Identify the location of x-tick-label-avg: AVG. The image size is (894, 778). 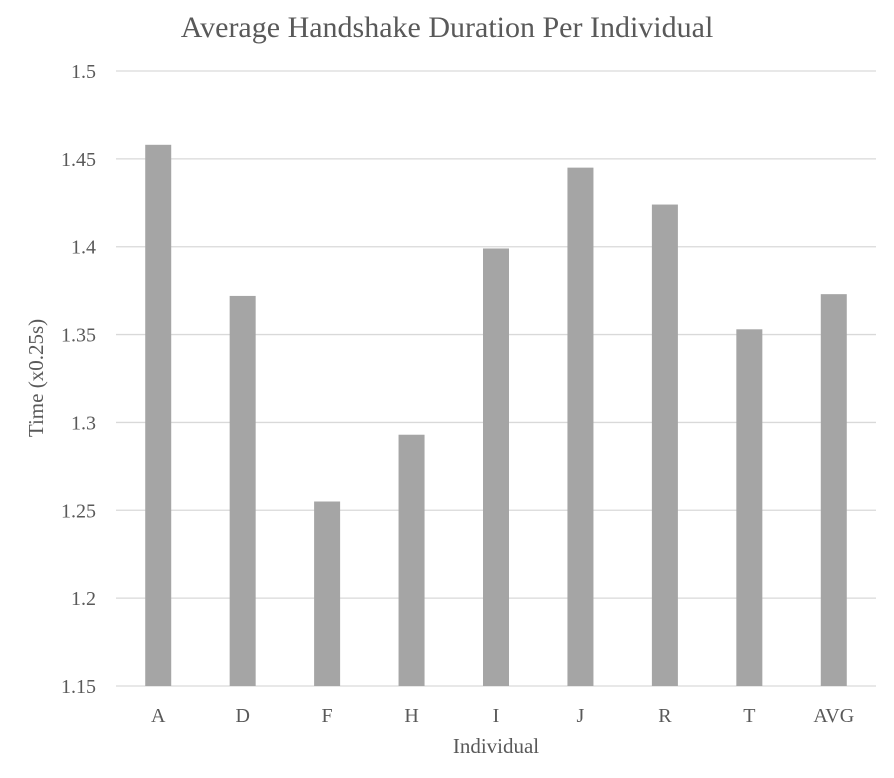
(833, 716).